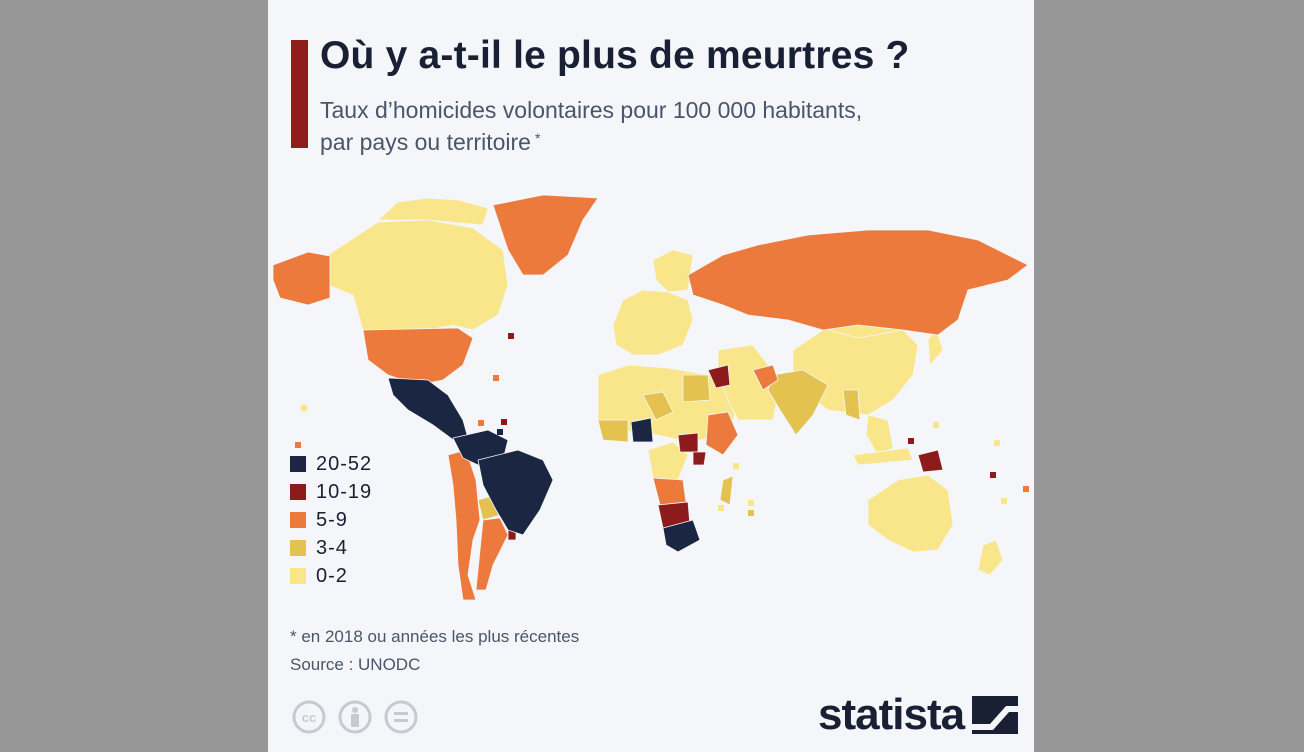 The image size is (1304, 752). What do you see at coordinates (879, 435) in the screenshot?
I see `southeast-asia-region` at bounding box center [879, 435].